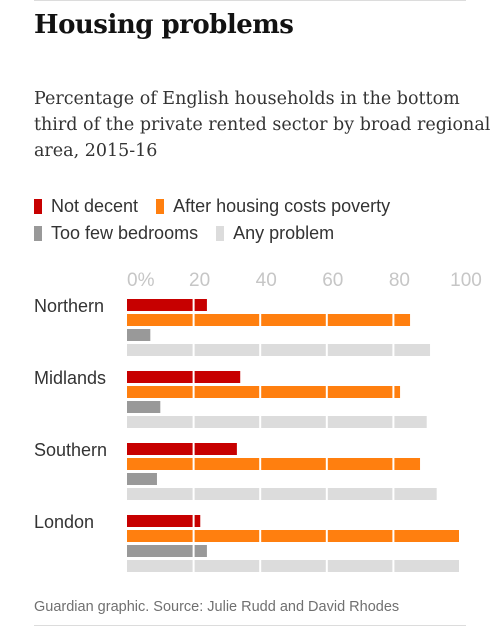 The image size is (500, 628). What do you see at coordinates (139, 335) in the screenshot?
I see `bar-northern-too-few-bedrooms` at bounding box center [139, 335].